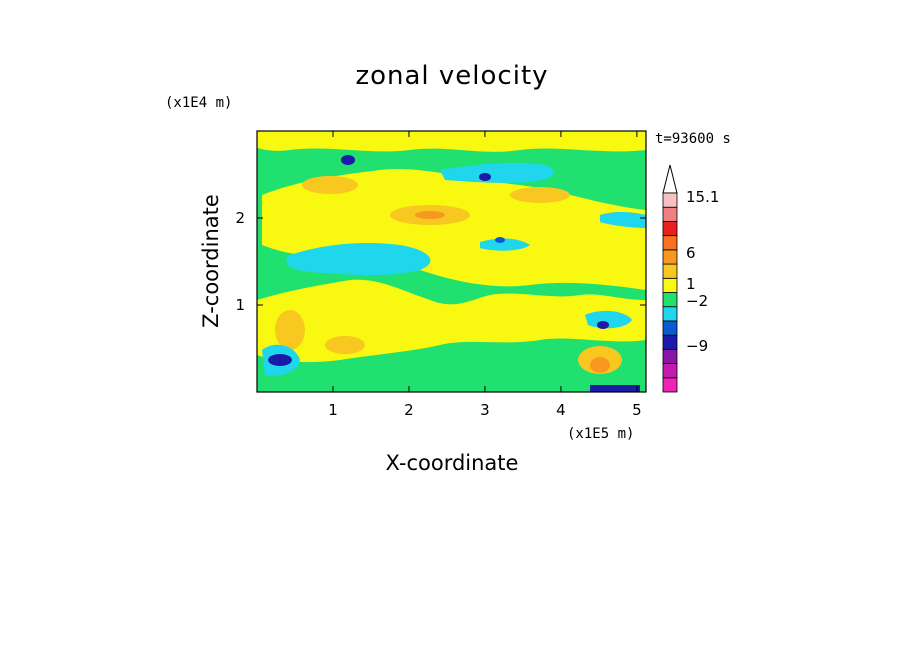 The height and width of the screenshot is (654, 904). Describe the element at coordinates (702, 197) in the screenshot. I see `colorbar-label: 15.1` at that location.